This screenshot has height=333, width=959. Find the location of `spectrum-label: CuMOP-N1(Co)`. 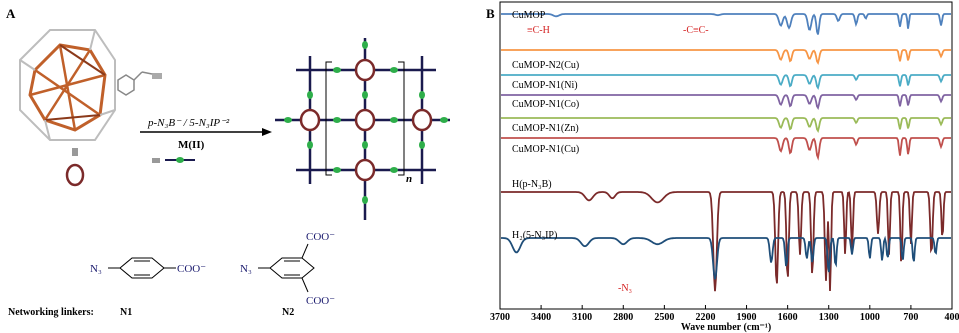

spectrum-label: CuMOP-N1(Co) is located at coordinates (545, 104).